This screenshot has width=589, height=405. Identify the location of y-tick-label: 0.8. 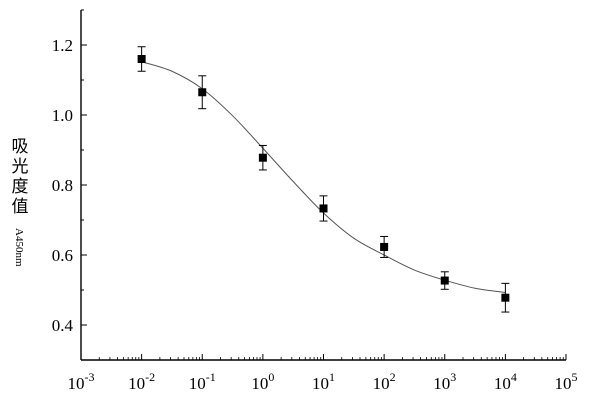
(62, 185).